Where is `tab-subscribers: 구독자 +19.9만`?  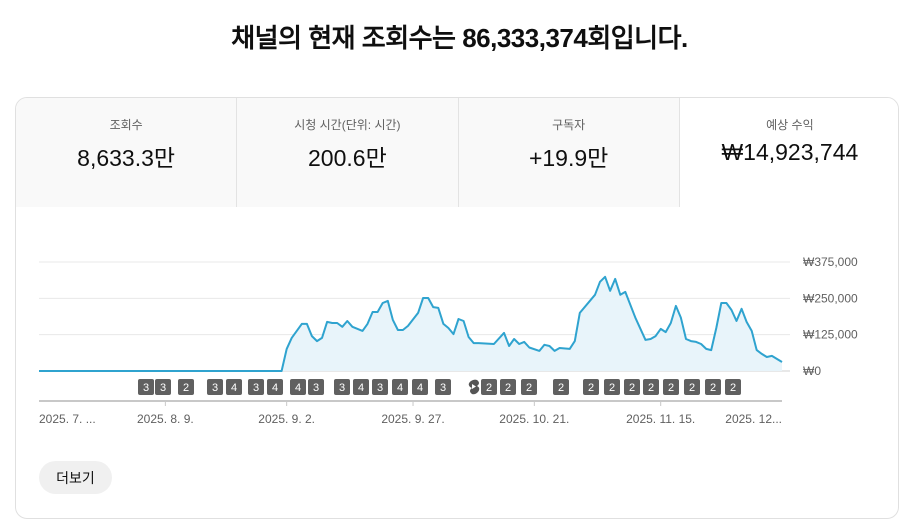 tab-subscribers: 구독자 +19.9만 is located at coordinates (569, 152).